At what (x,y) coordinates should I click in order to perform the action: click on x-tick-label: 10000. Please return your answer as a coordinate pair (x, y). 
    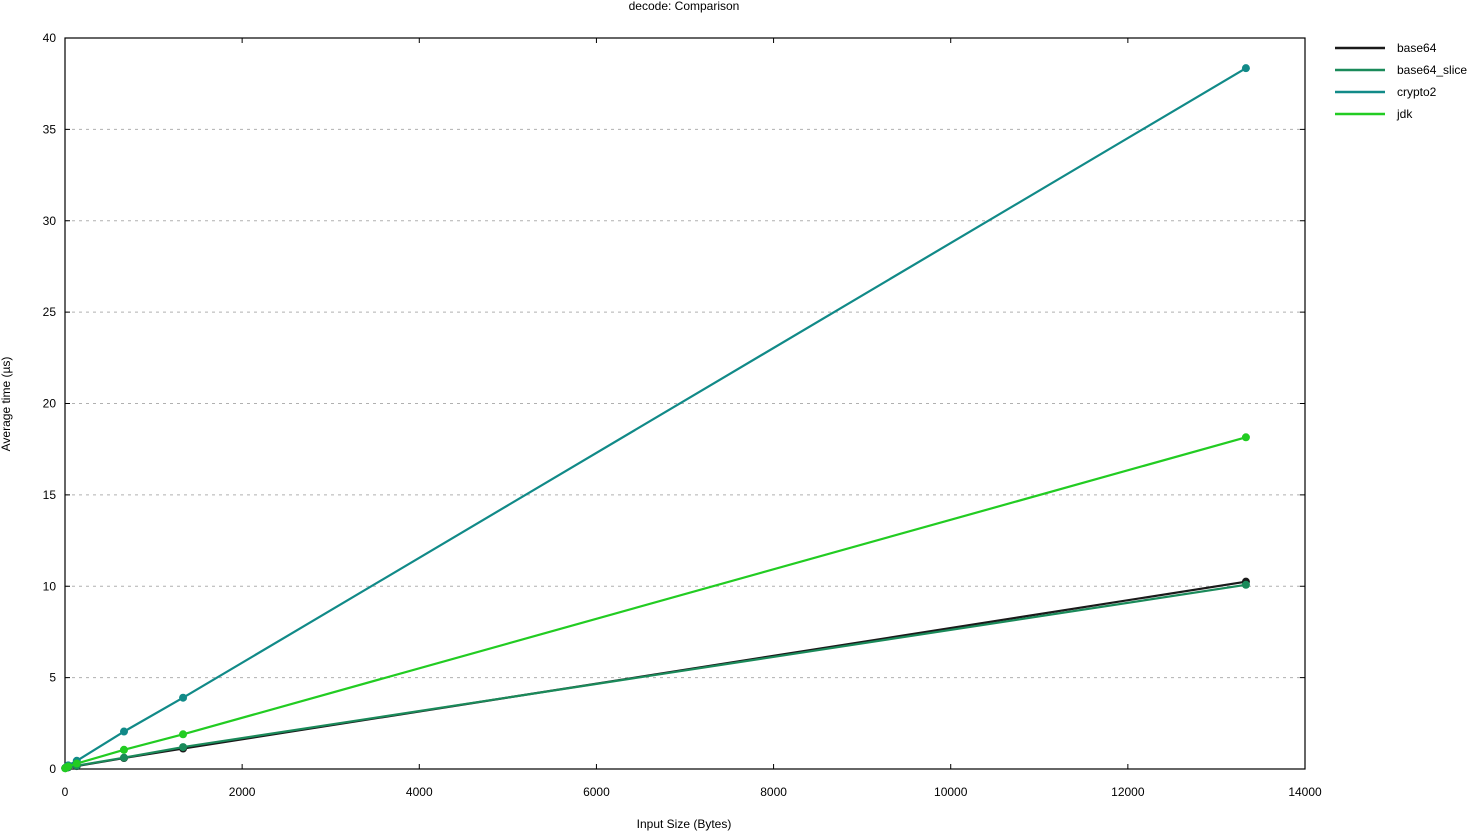
    Looking at the image, I should click on (951, 792).